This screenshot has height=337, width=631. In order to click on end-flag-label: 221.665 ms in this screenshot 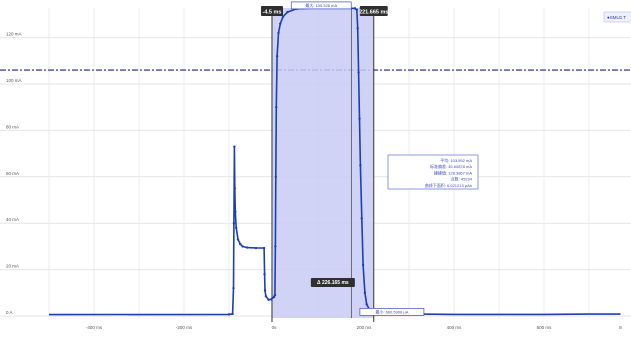, I will do `click(373, 13)`.